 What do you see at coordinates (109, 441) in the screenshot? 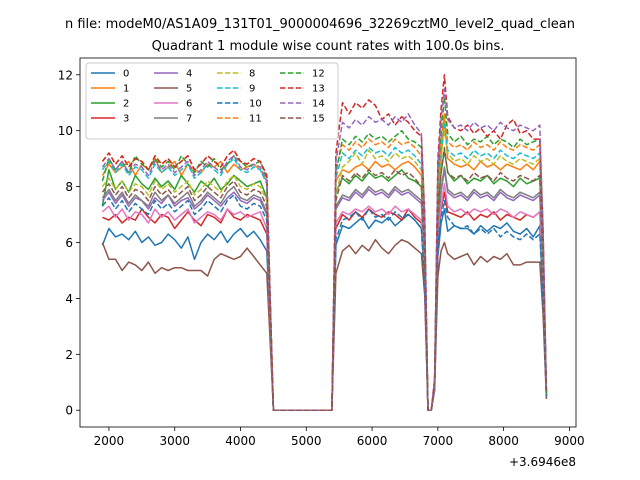
I see `x-tick-label: 2000` at bounding box center [109, 441].